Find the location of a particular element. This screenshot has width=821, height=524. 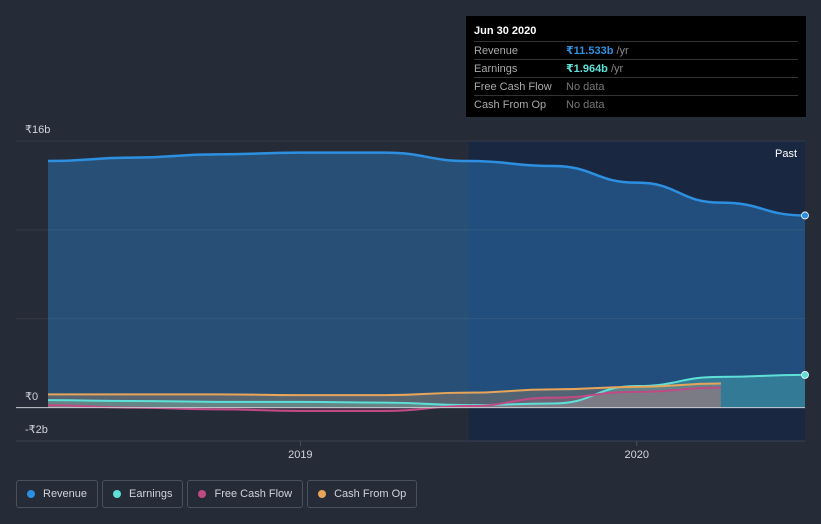

tooltip-row-free-cash-flow: Free Cash Flow No data is located at coordinates (636, 86).